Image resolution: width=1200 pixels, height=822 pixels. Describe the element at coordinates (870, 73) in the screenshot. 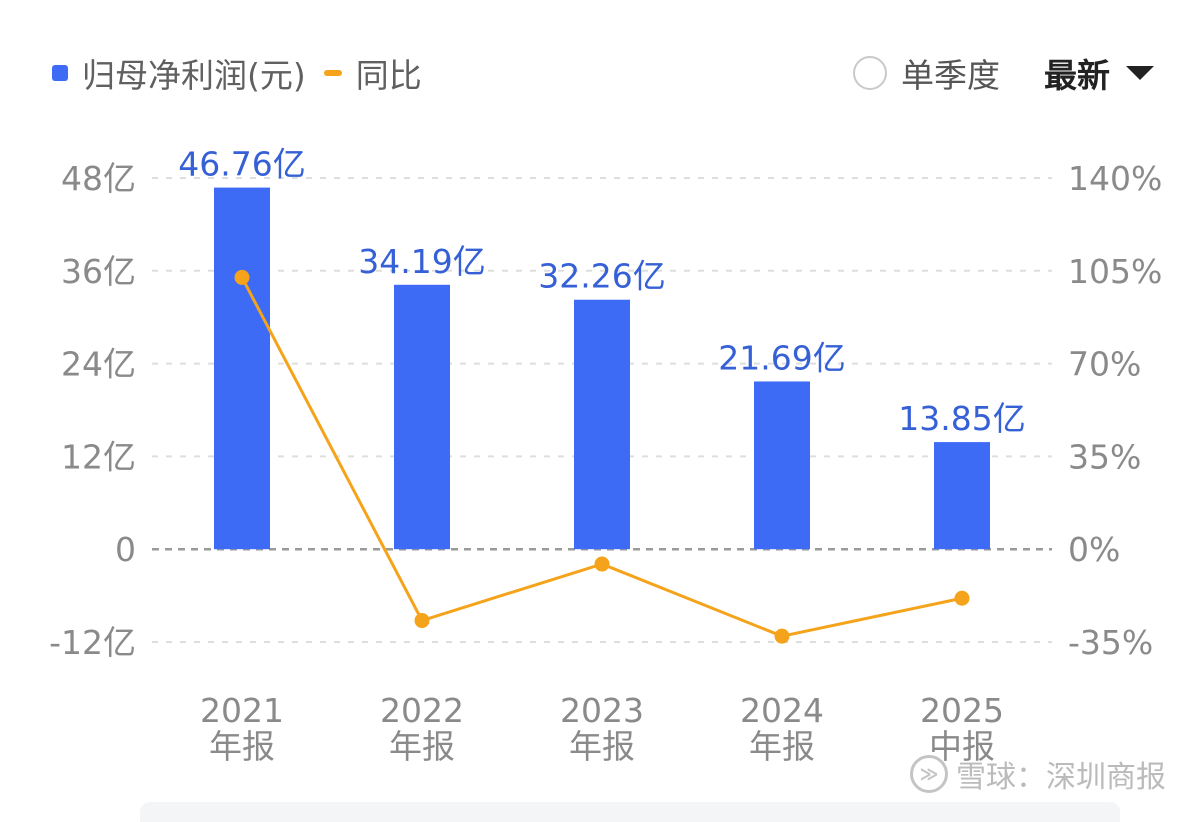

I see `single-quarter-radio` at that location.